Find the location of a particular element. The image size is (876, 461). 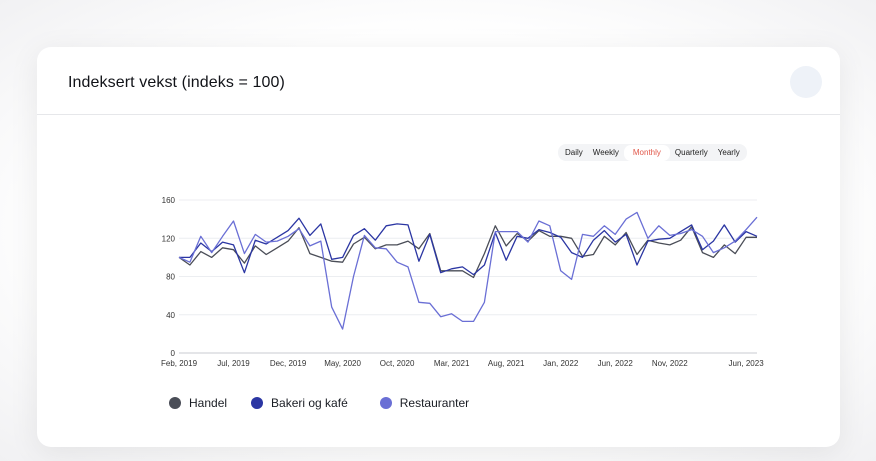

x-tick-label: Mar, 2021 is located at coordinates (452, 363).